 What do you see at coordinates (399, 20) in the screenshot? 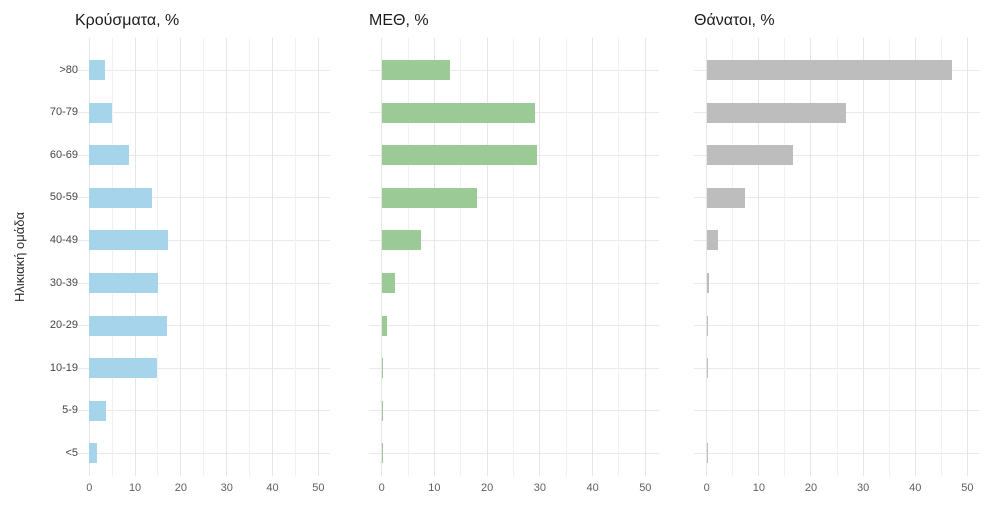
I see `panel-title: ΜΕΘ, %` at bounding box center [399, 20].